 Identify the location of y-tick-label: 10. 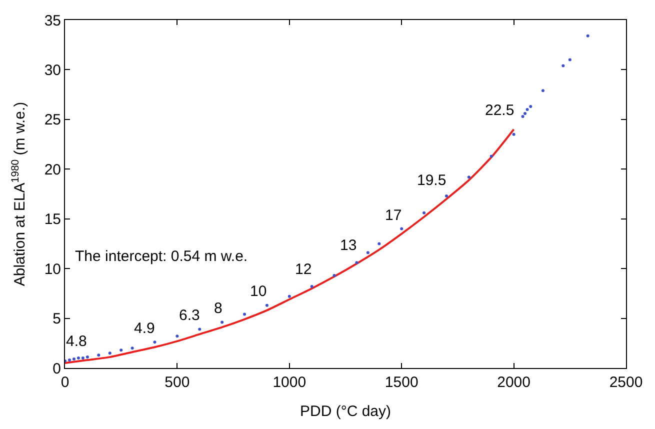
(52, 269).